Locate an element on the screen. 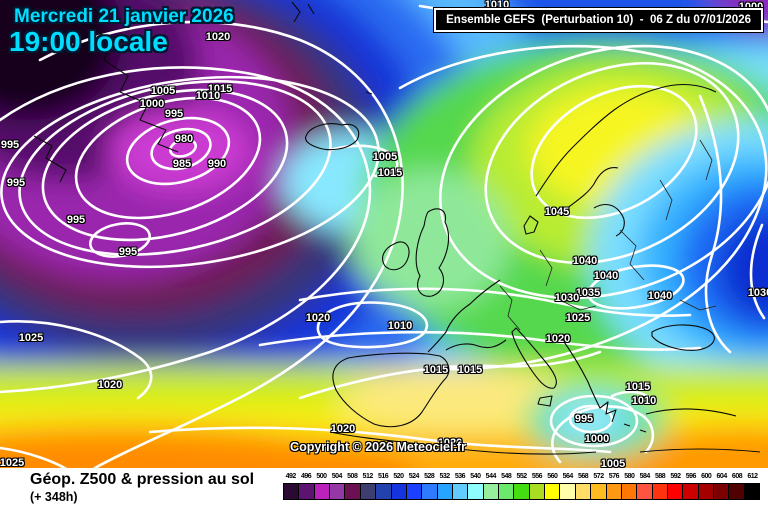 This screenshot has height=512, width=768. legend-tick: 544 is located at coordinates (491, 476).